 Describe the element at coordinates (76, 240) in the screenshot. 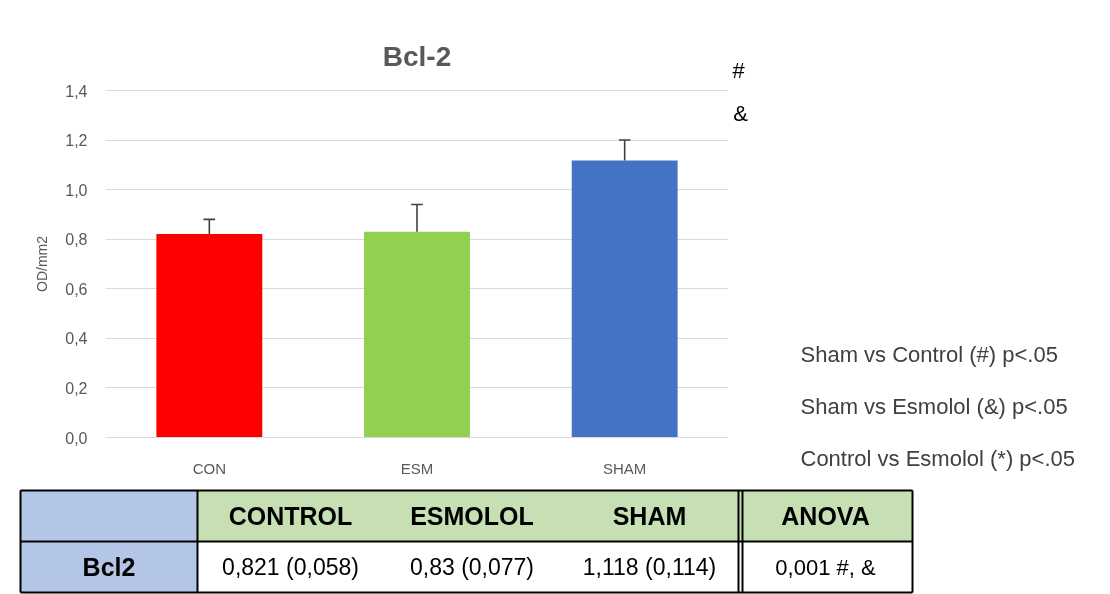

I see `y-tick-label: 0,8` at that location.